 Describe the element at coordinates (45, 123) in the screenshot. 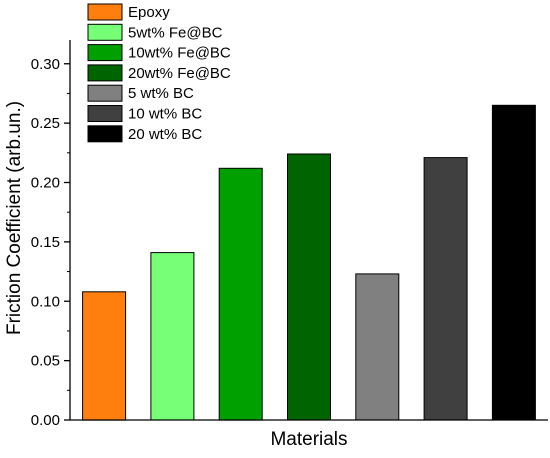

I see `y-tick-label: 0.25` at that location.